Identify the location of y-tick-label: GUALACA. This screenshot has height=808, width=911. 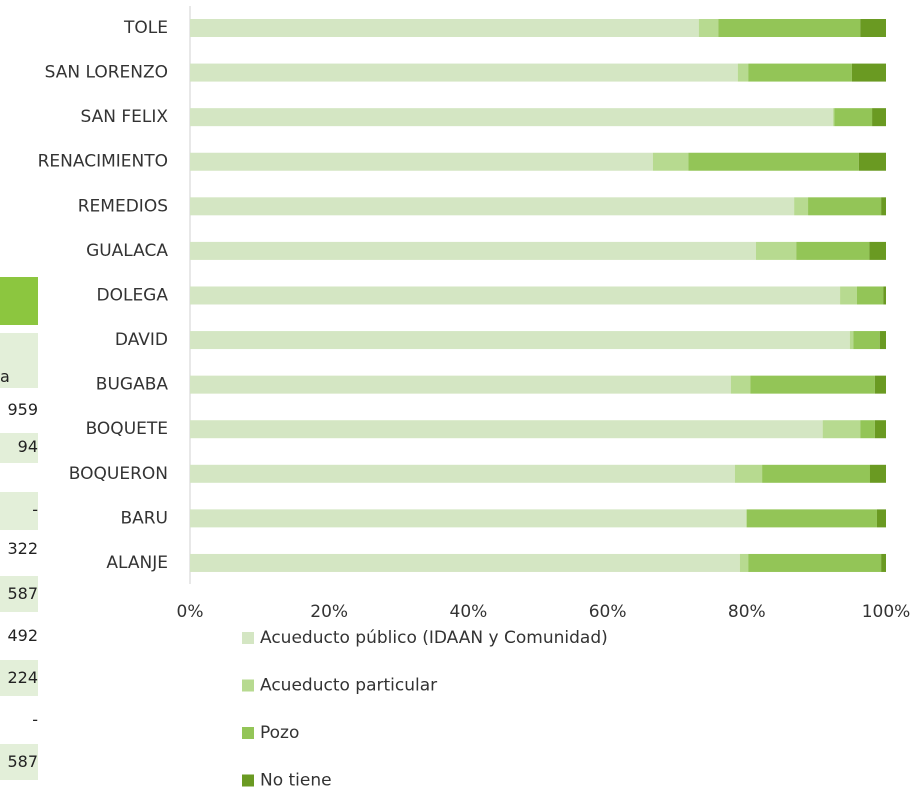
(127, 251).